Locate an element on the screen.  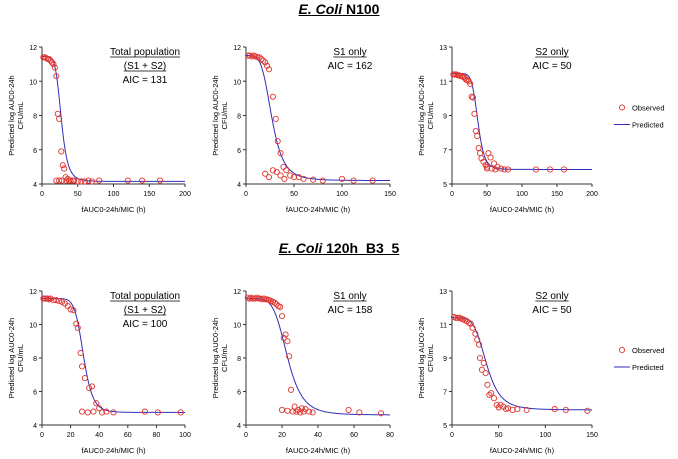
annotation-line: AIC = 158 is located at coordinates (350, 310).